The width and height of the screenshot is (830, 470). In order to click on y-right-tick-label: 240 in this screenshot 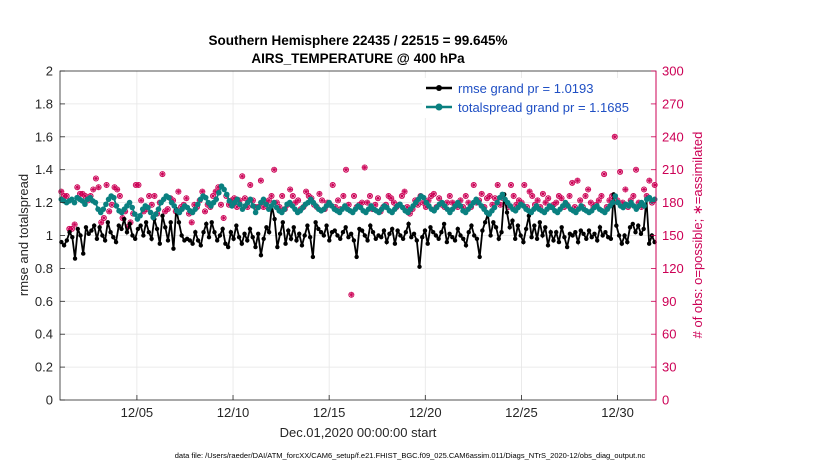, I will do `click(673, 136)`.